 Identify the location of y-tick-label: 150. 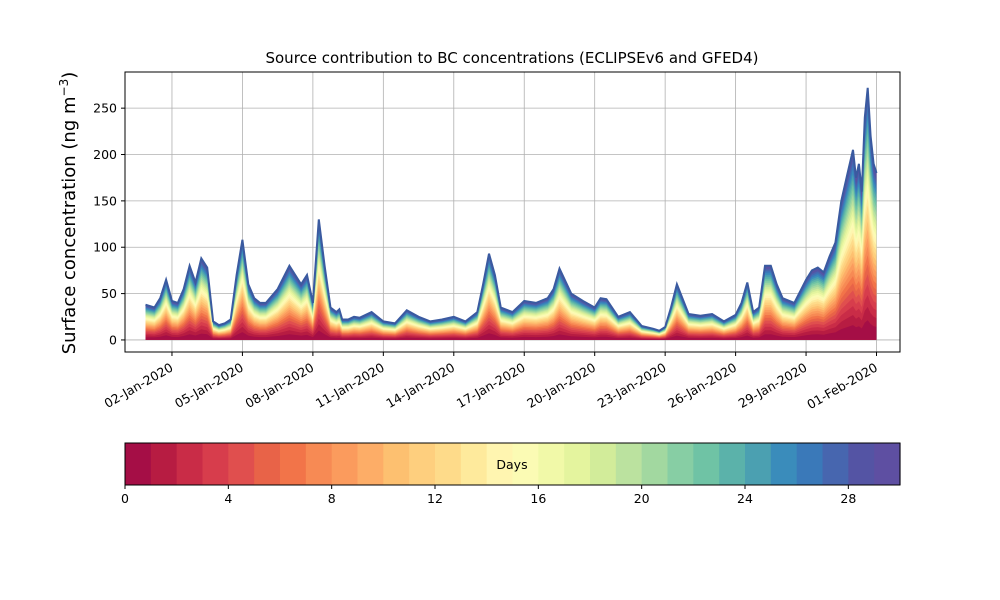
(105, 200).